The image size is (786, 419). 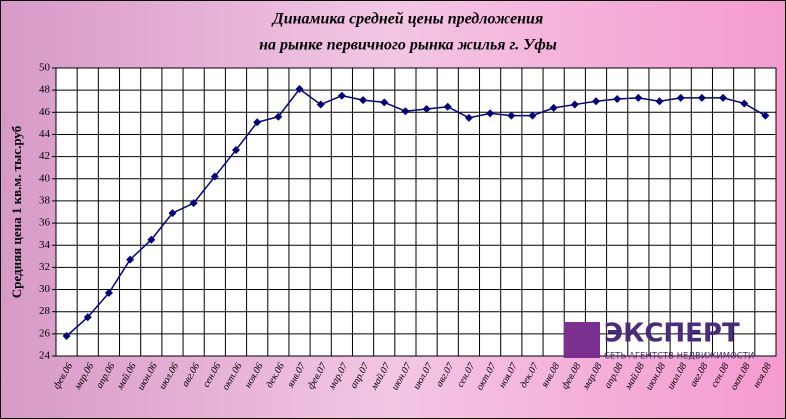 I want to click on chart-title: на рынке первичного рынка жилья г. Уфы, so click(x=408, y=45).